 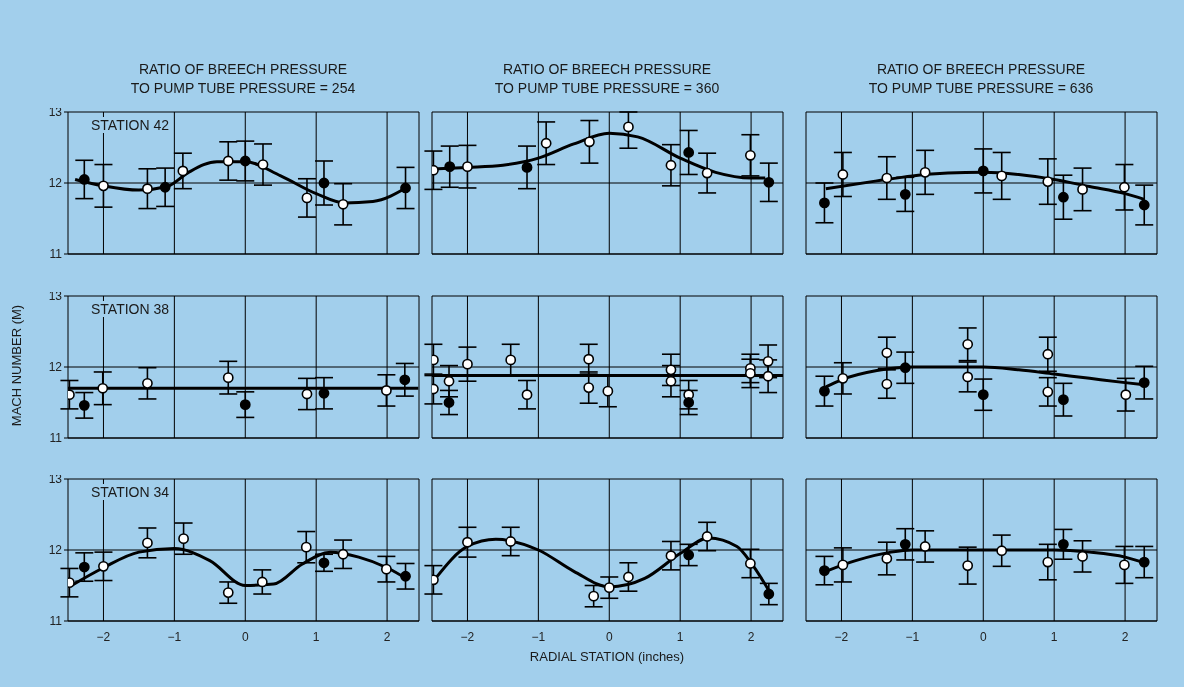 What do you see at coordinates (130, 492) in the screenshot?
I see `annotation: STATION 34` at bounding box center [130, 492].